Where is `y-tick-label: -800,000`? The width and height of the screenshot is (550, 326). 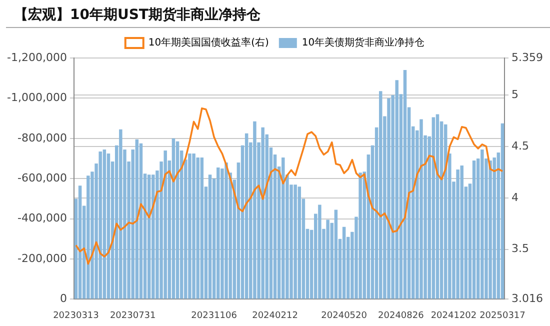 y-tick-label: -800,000 is located at coordinates (42, 137).